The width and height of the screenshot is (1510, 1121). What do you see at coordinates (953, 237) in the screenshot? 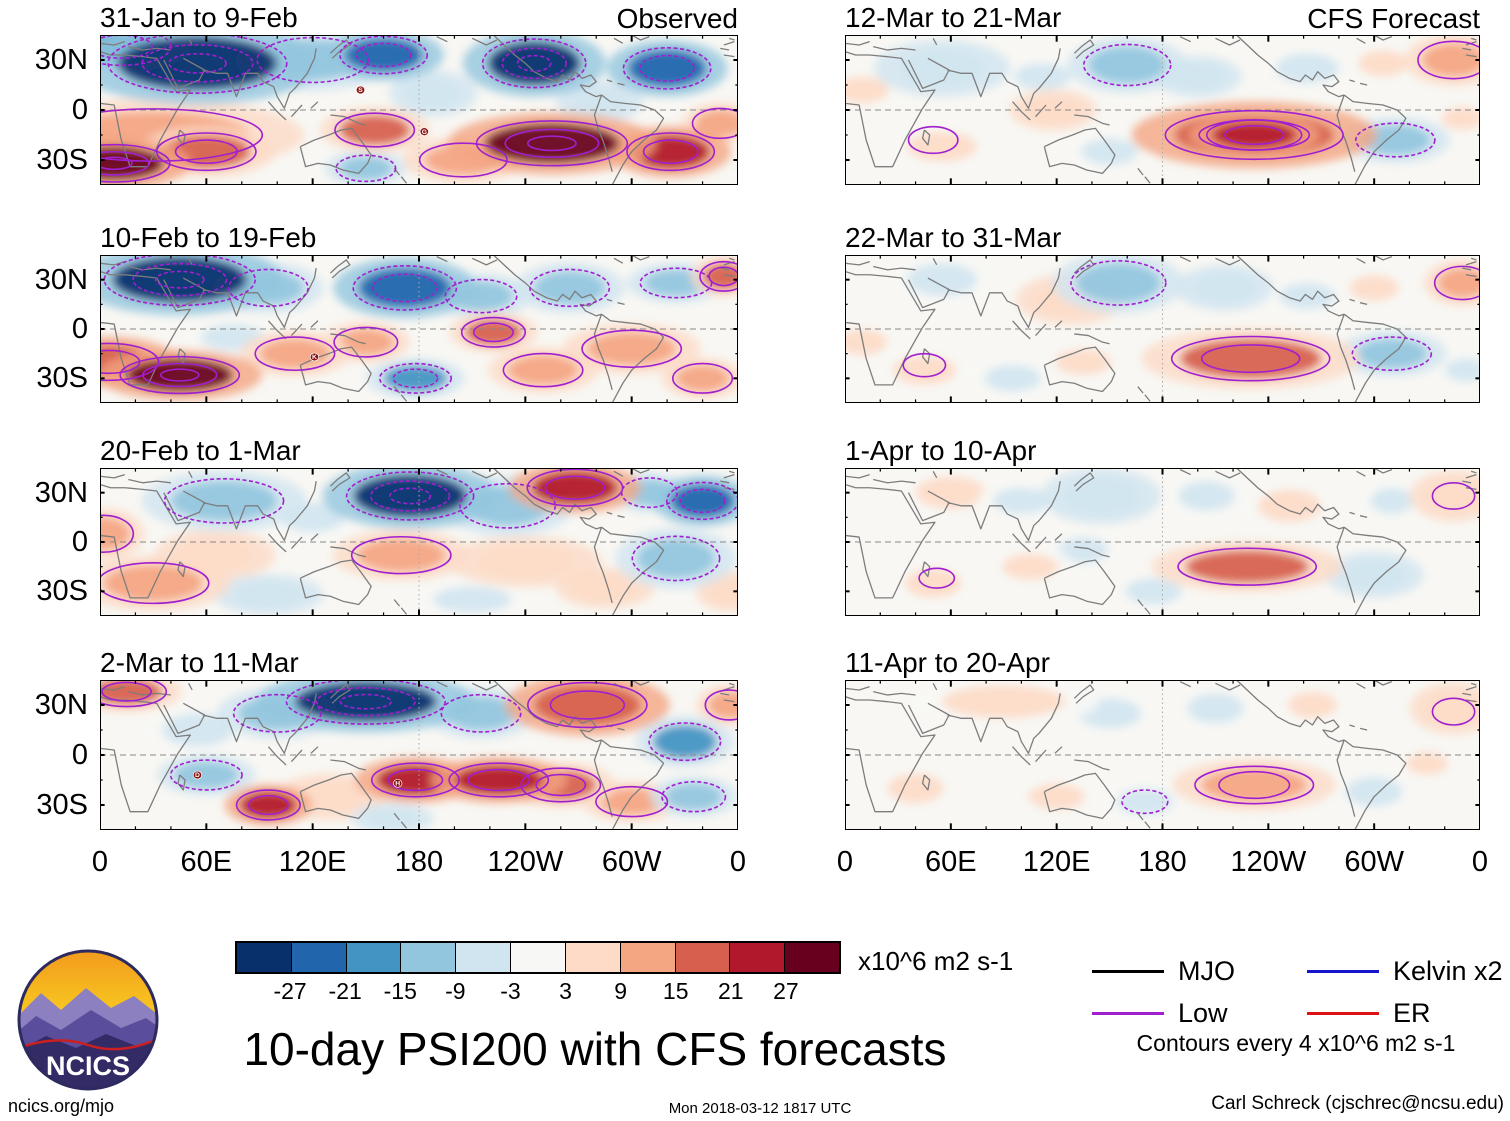
I see `panel-title: 22-Mar to 31-Mar` at bounding box center [953, 237].